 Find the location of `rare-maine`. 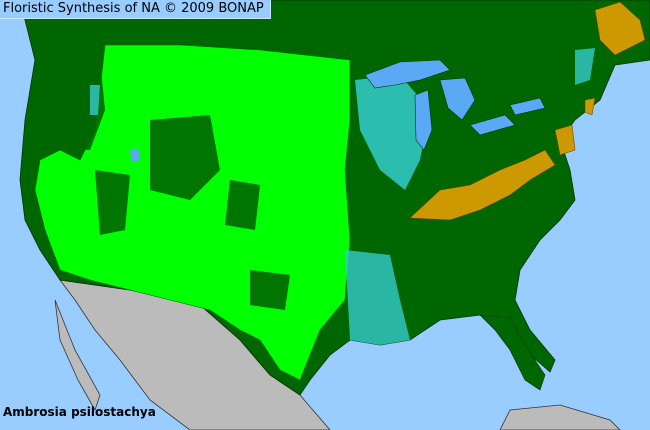

rare-maine is located at coordinates (620, 28).